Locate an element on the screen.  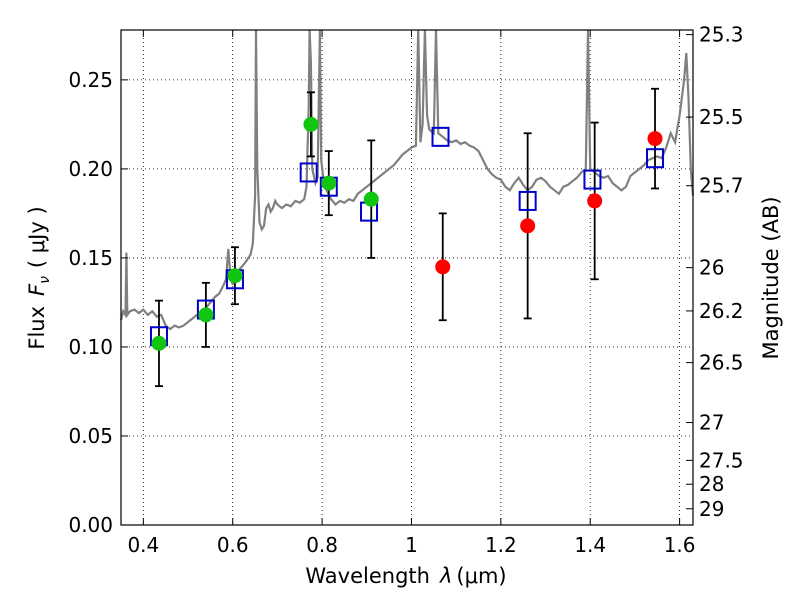
y-tick-label: 0.05 is located at coordinates (90, 436).